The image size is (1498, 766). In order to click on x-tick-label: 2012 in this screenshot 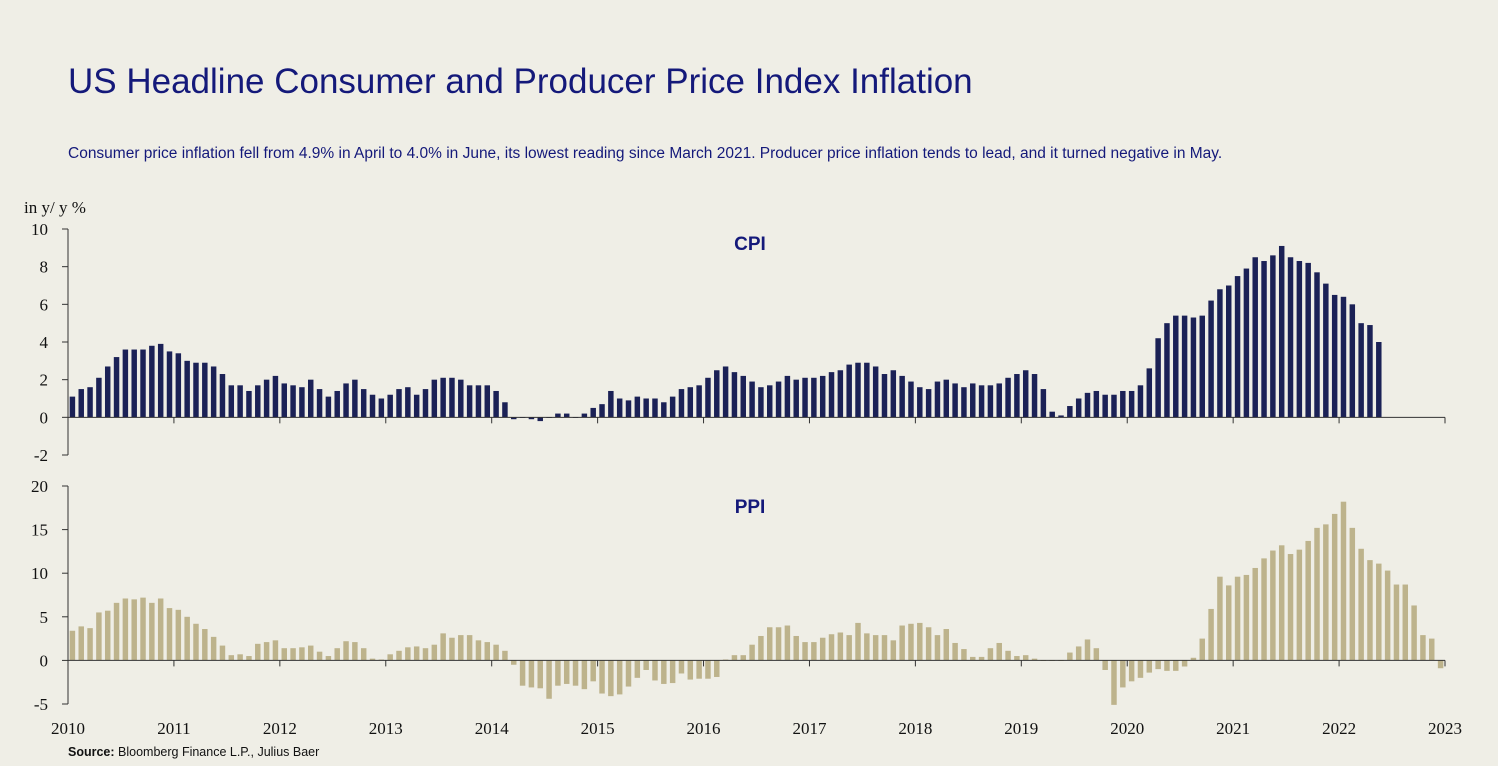, I will do `click(280, 728)`.